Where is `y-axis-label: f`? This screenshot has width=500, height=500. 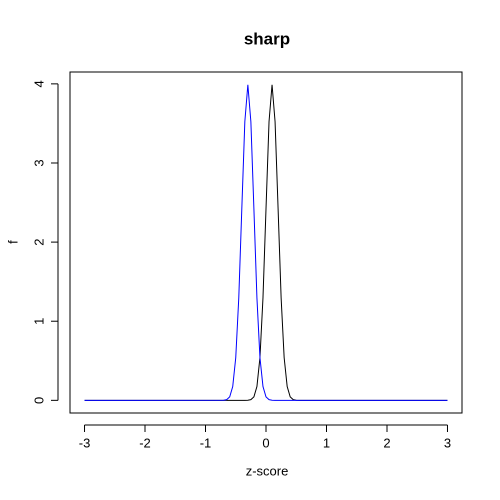 y-axis-label: f is located at coordinates (12, 242).